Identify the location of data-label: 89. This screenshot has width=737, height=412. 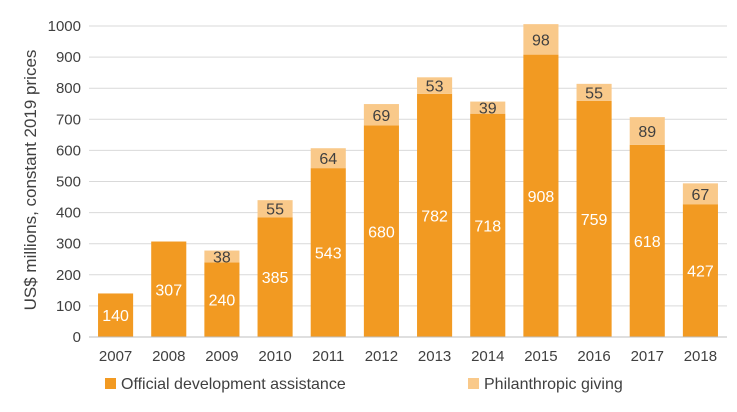
(647, 132).